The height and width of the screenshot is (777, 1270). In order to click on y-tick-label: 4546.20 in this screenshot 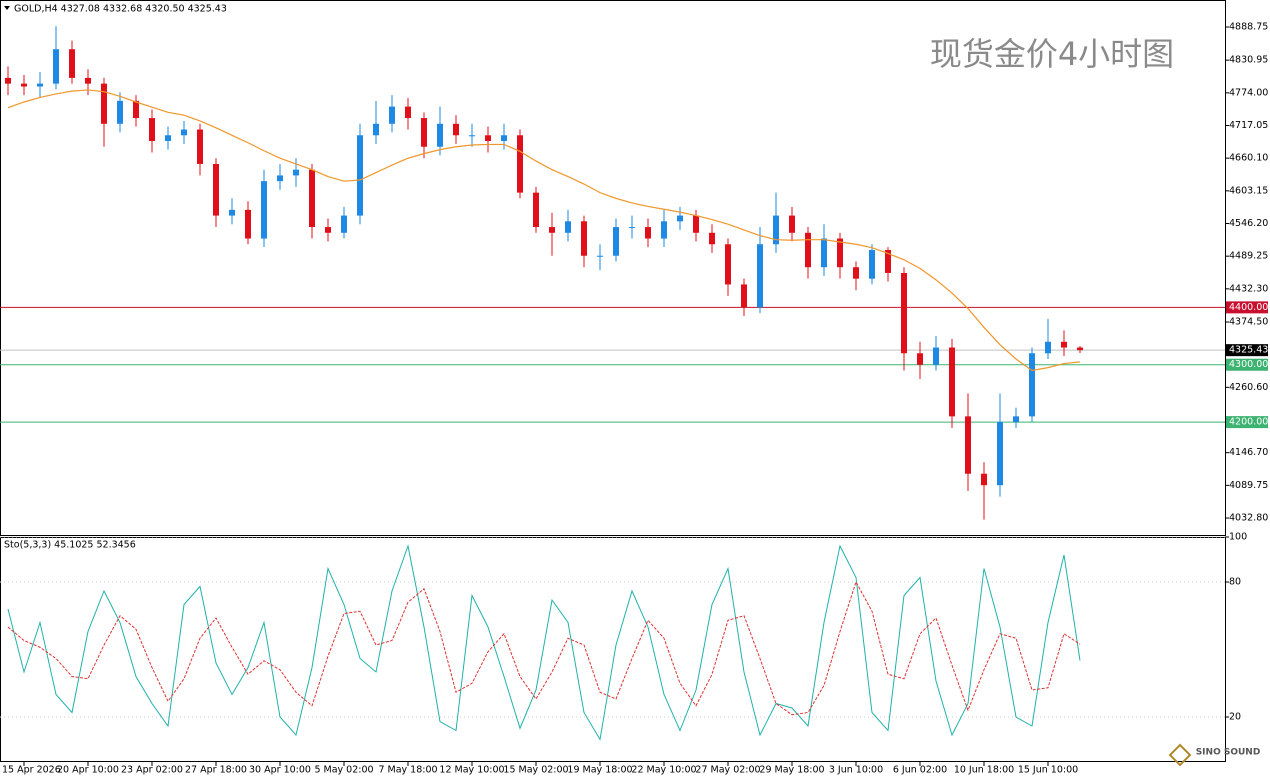, I will do `click(1248, 223)`.